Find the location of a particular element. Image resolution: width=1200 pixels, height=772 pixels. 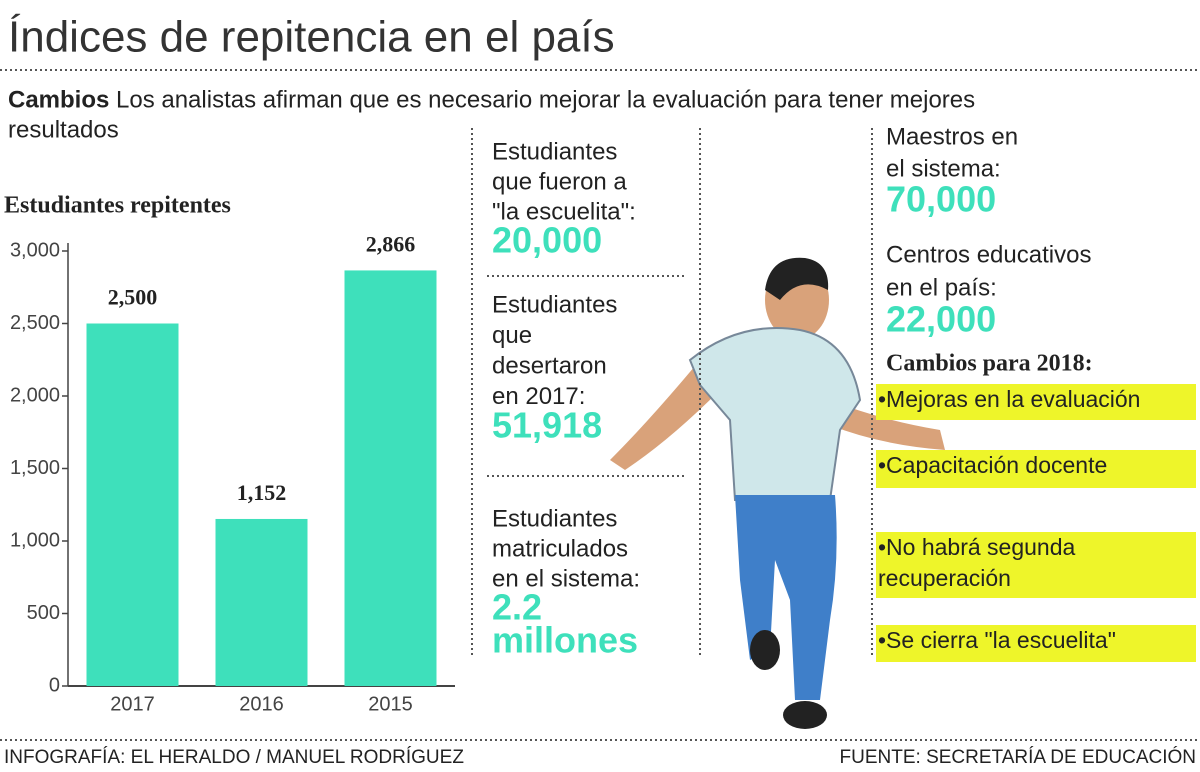

stat-value: millones is located at coordinates (565, 640).